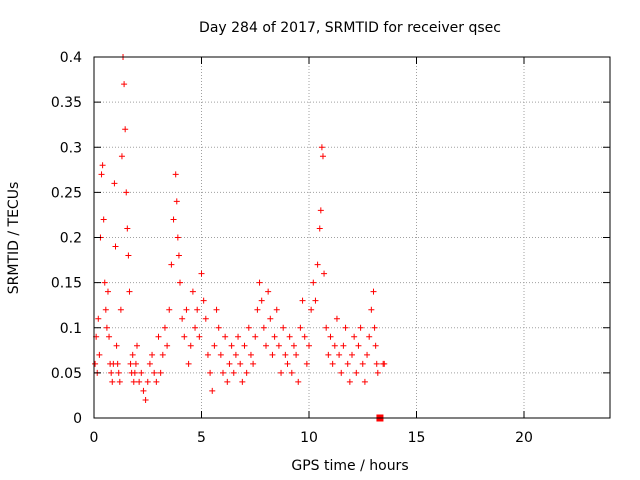  Describe the element at coordinates (71, 58) in the screenshot. I see `y-tick-label: 0.4` at that location.